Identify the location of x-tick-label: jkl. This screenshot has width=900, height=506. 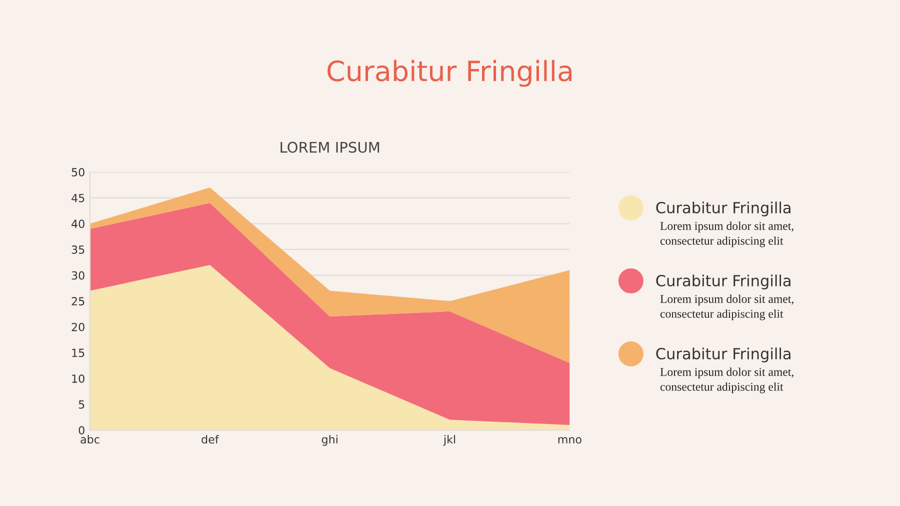
(449, 440).